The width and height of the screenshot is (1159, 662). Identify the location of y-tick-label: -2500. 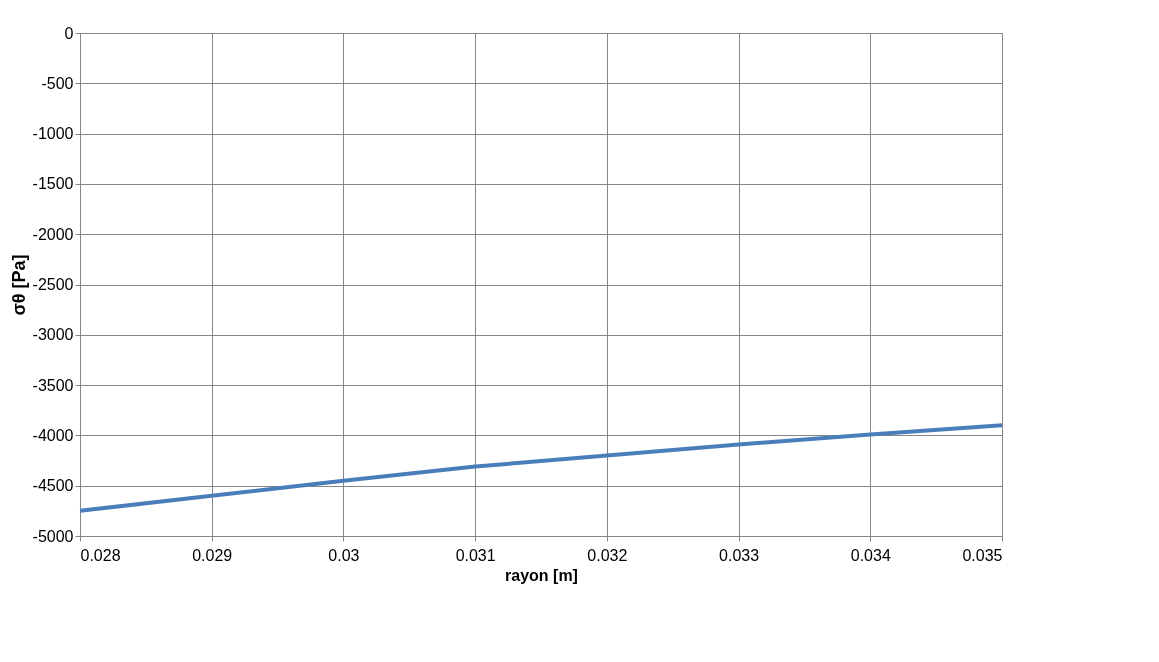
(53, 284).